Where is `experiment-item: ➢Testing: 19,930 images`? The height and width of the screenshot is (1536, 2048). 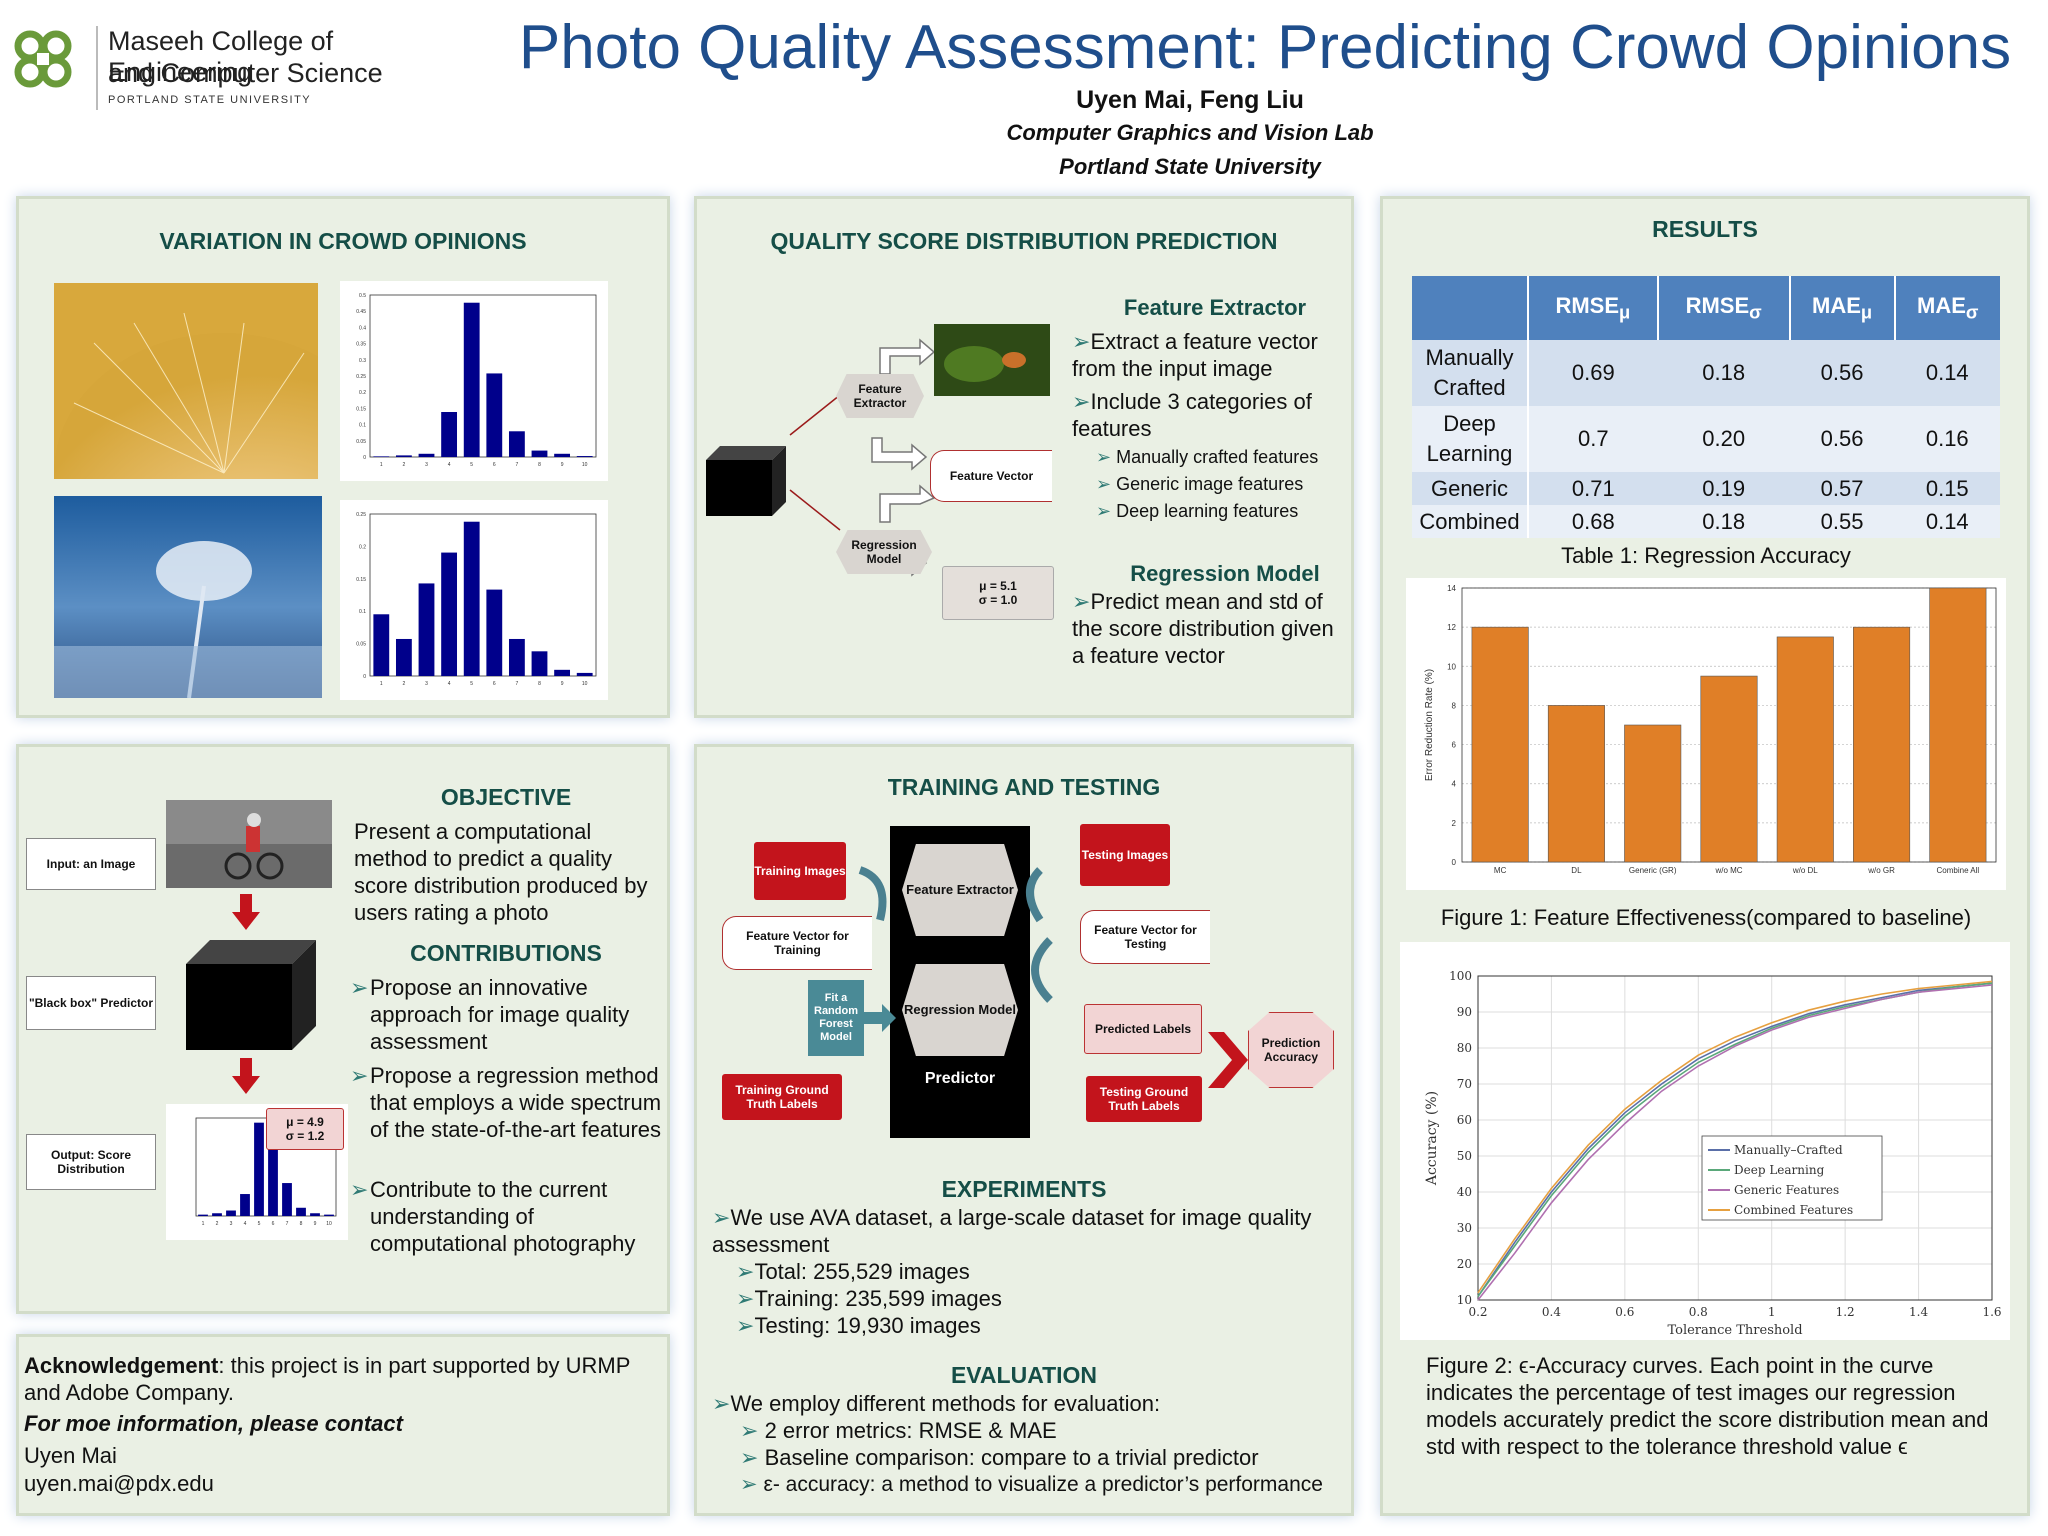
experiment-item: ➢Testing: 19,930 images is located at coordinates (858, 1325).